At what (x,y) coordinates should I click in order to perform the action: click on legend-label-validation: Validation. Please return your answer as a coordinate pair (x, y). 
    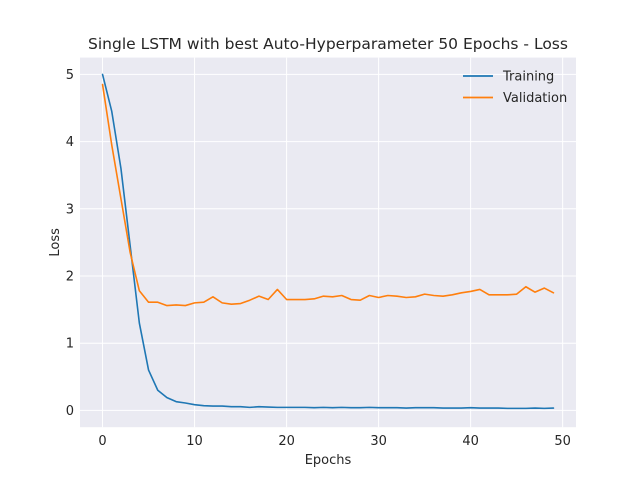
    Looking at the image, I should click on (535, 98).